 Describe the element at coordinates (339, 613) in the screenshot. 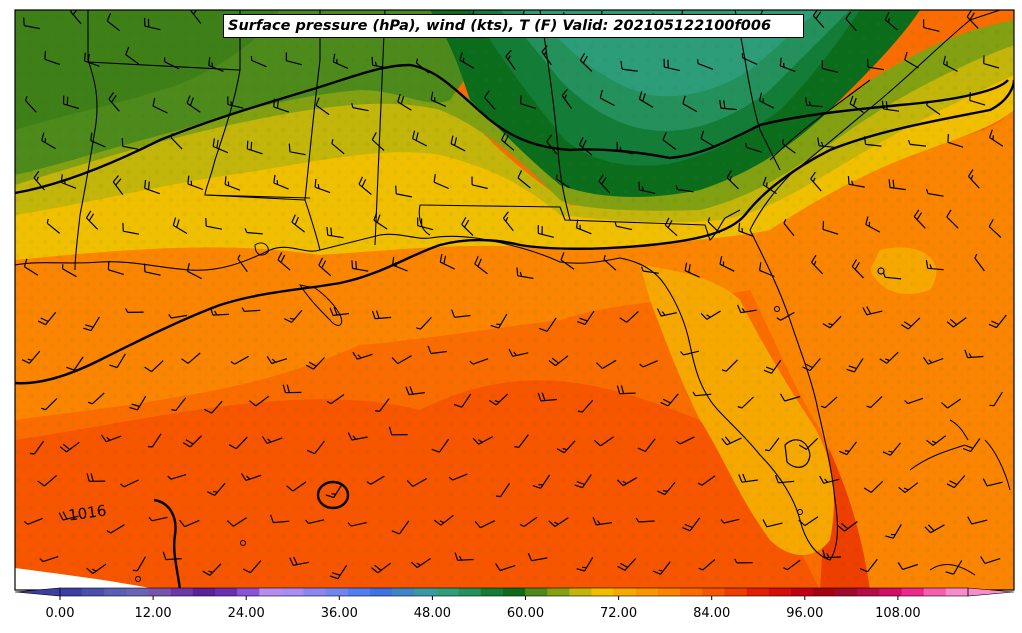

I see `colorbar-tick-label: 36.00` at that location.